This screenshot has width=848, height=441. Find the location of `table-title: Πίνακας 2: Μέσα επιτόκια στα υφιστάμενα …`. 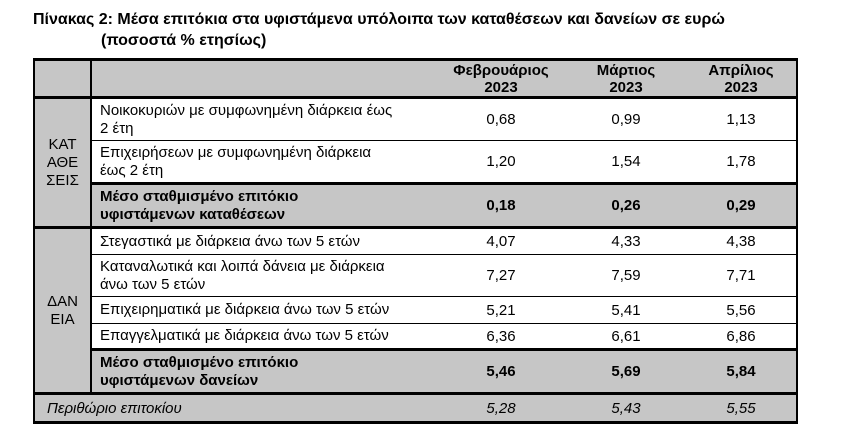

table-title: Πίνακας 2: Μέσα επιτόκια στα υφιστάμενα … is located at coordinates (440, 30).